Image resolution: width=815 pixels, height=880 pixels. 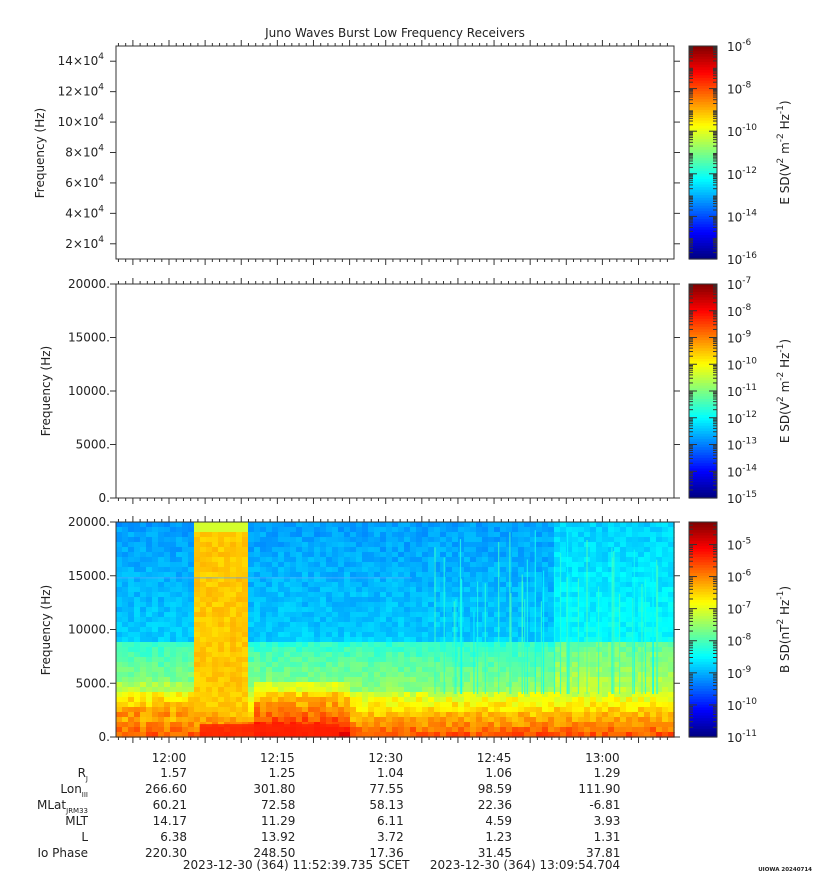 What do you see at coordinates (89, 391) in the screenshot?
I see `y-tick-label: 10000.` at bounding box center [89, 391].